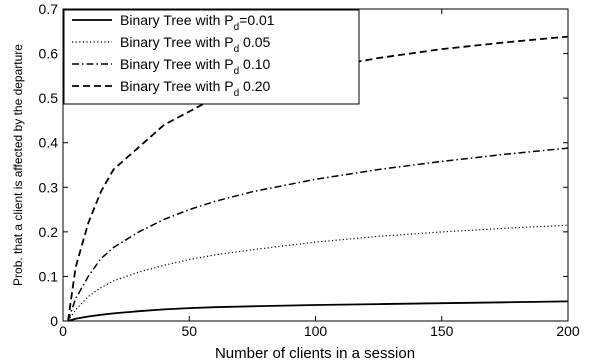  Describe the element at coordinates (49, 9) in the screenshot. I see `y-tick-label: 0.7` at that location.